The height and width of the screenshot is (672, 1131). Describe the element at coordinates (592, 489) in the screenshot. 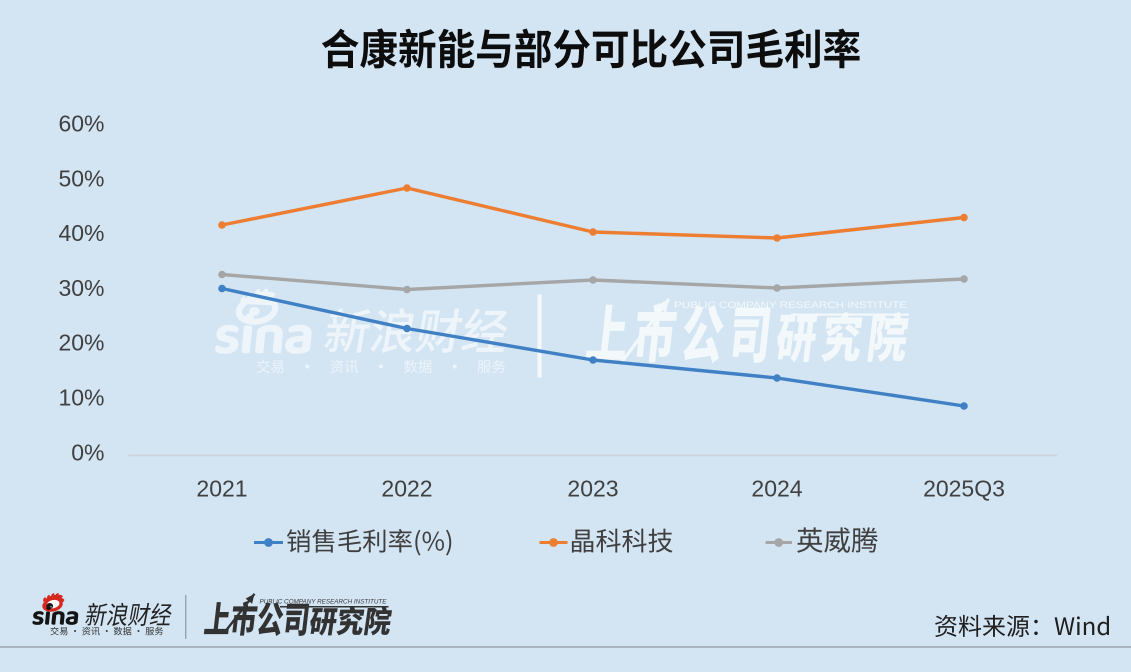

I see `svg-text: 2023` at that location.